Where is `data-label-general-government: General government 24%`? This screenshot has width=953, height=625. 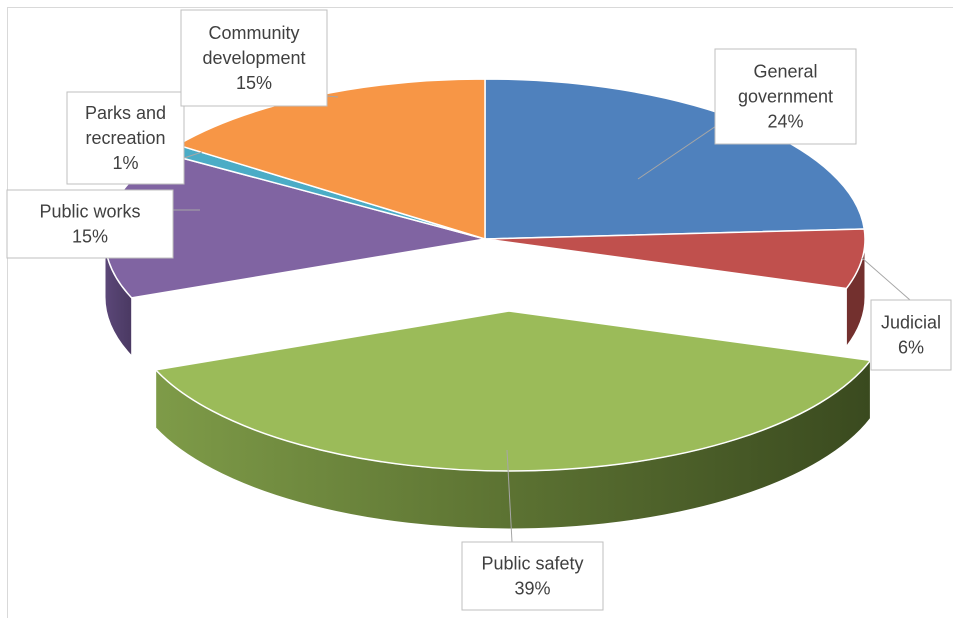 data-label-general-government: General government 24% is located at coordinates (747, 114).